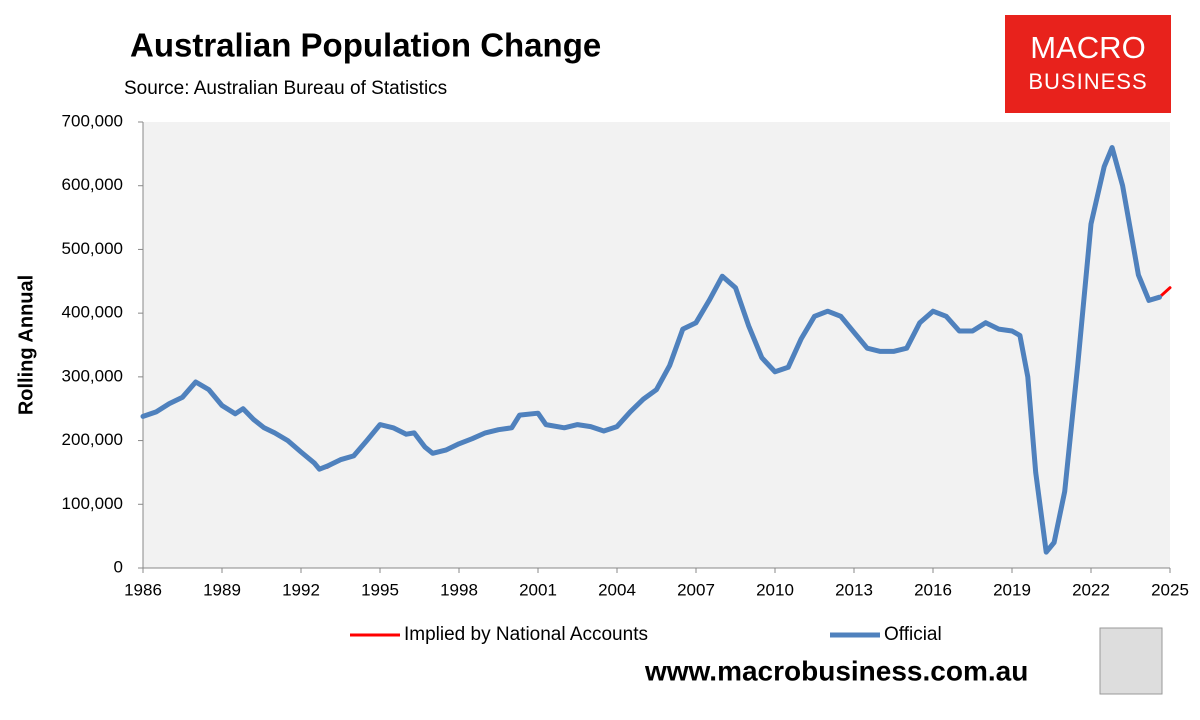  I want to click on legend-label: Implied by National Accounts, so click(526, 634).